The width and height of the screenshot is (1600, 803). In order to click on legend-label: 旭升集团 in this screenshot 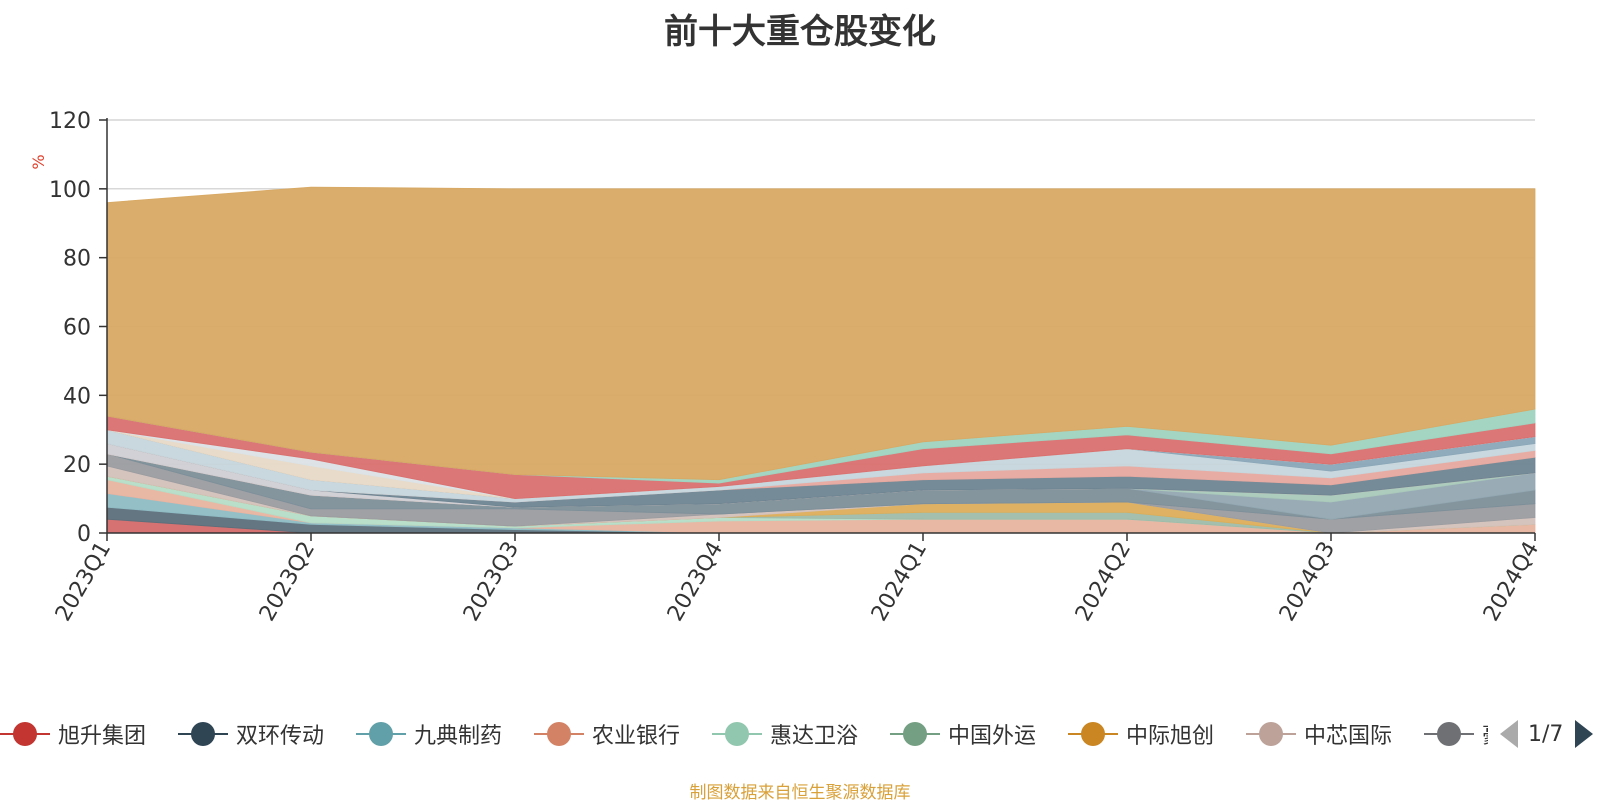, I will do `click(102, 736)`.